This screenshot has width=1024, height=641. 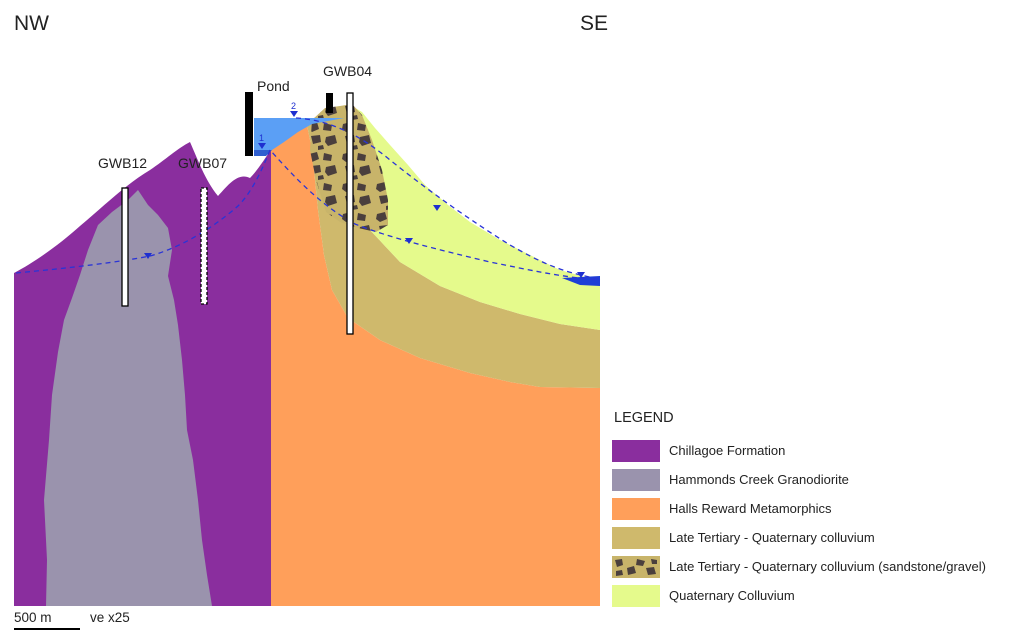 I want to click on borehole-gwb12, so click(x=125, y=247).